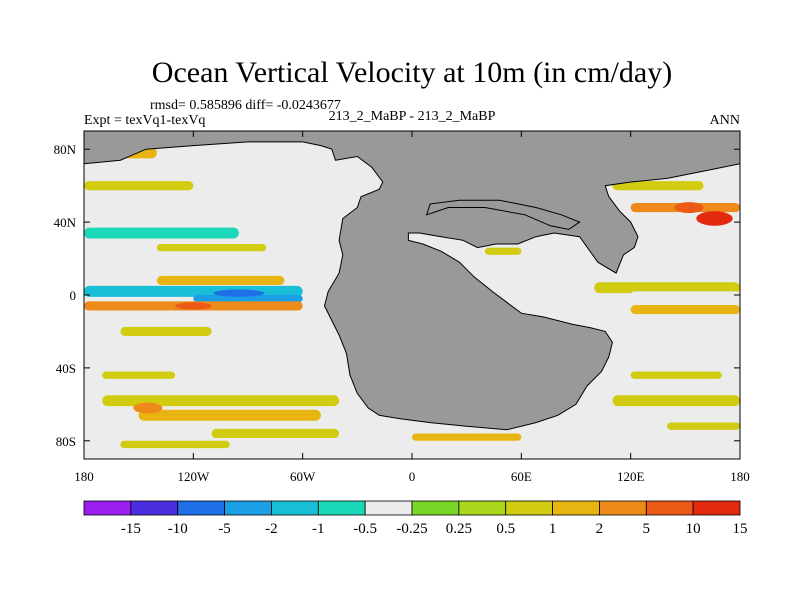  Describe the element at coordinates (411, 529) in the screenshot. I see `colorbar-label: -0.25` at that location.